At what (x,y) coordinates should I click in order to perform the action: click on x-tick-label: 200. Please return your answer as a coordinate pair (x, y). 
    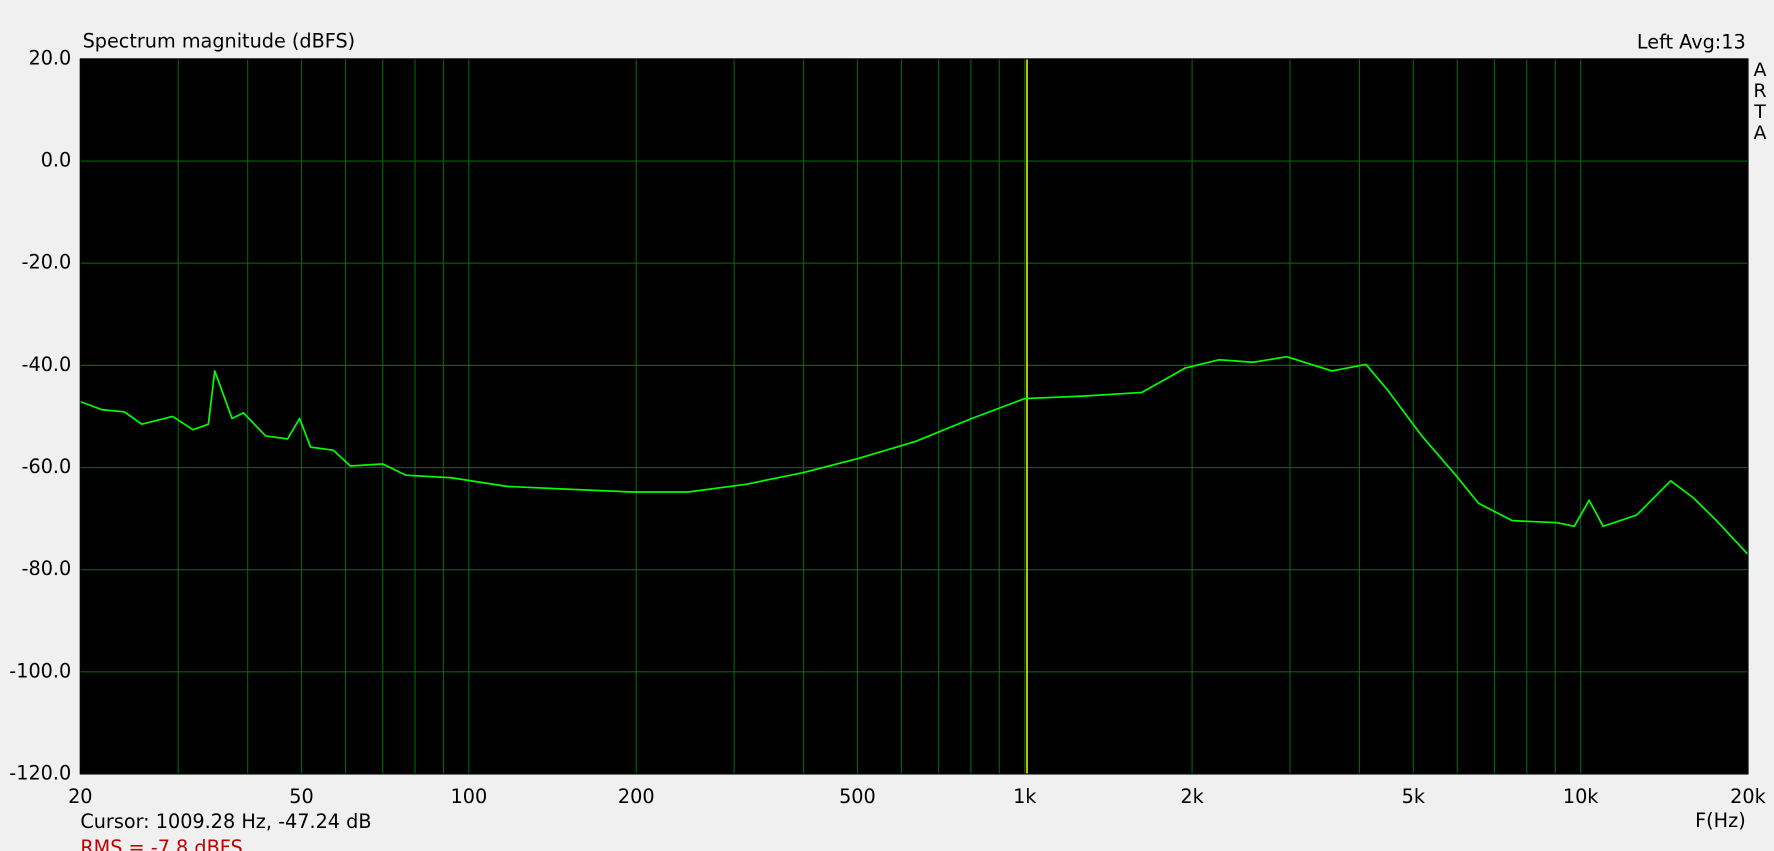
    Looking at the image, I should click on (636, 796).